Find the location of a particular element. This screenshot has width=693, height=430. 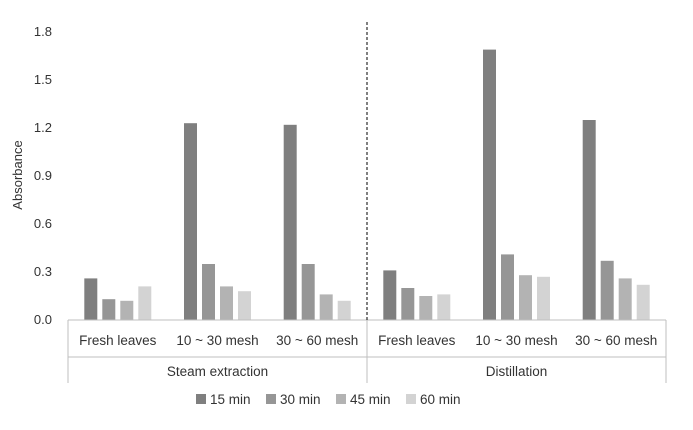

y-tick-labels: 0.0 0.3 0.6 0.9 1.2 1.5 1.8 is located at coordinates (43, 175).